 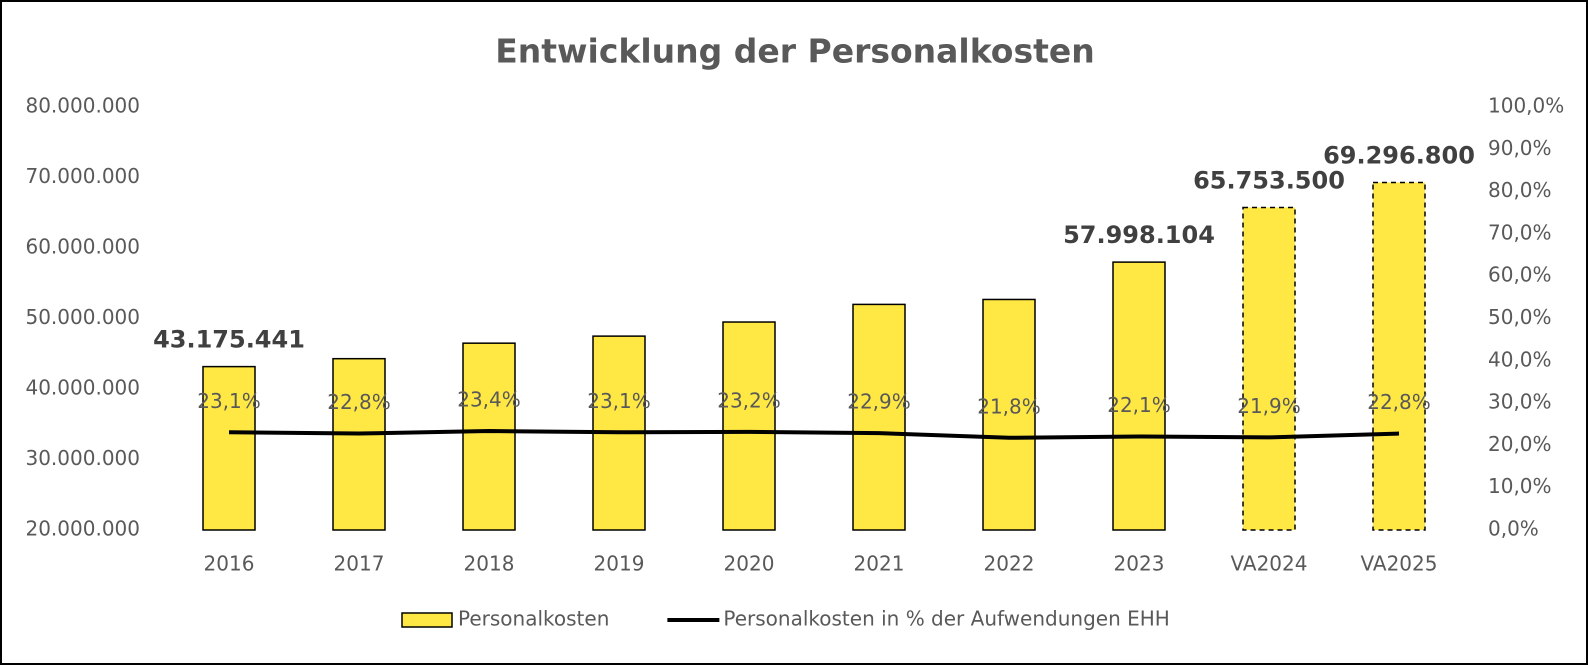 What do you see at coordinates (1520, 359) in the screenshot?
I see `y2-tick-label: 40,0%` at bounding box center [1520, 359].